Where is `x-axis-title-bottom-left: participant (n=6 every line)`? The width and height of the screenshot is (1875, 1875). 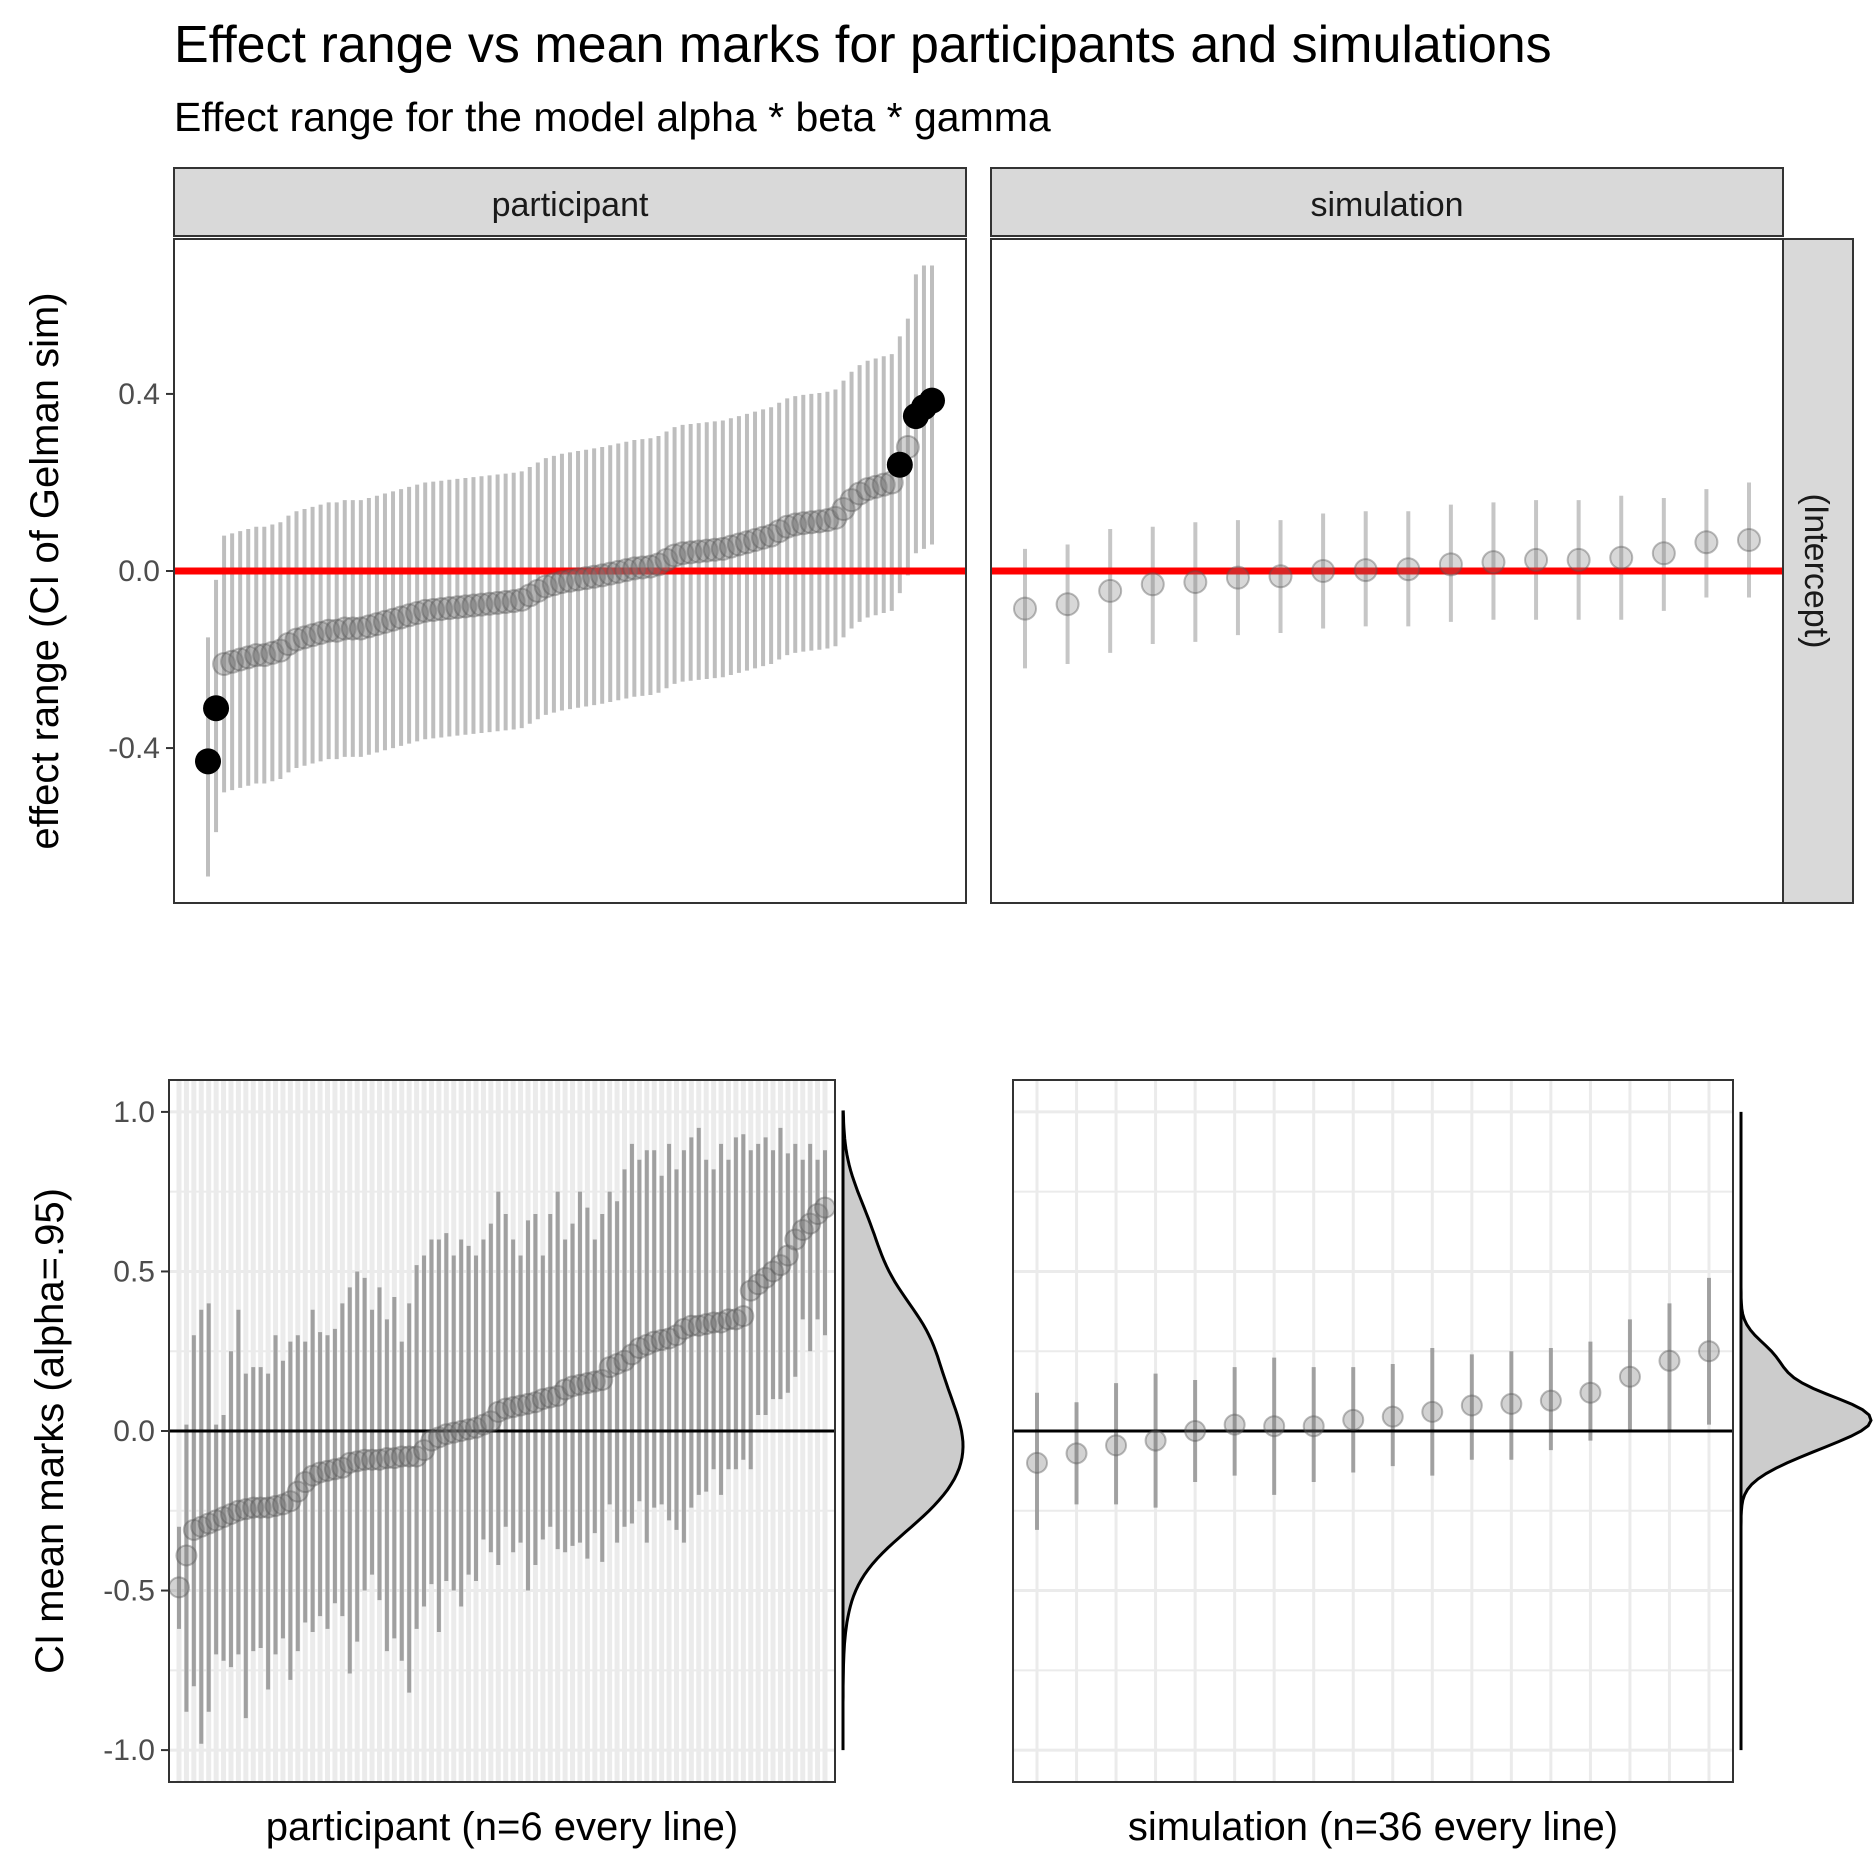 x-axis-title-bottom-left: participant (n=6 every line) is located at coordinates (502, 1827).